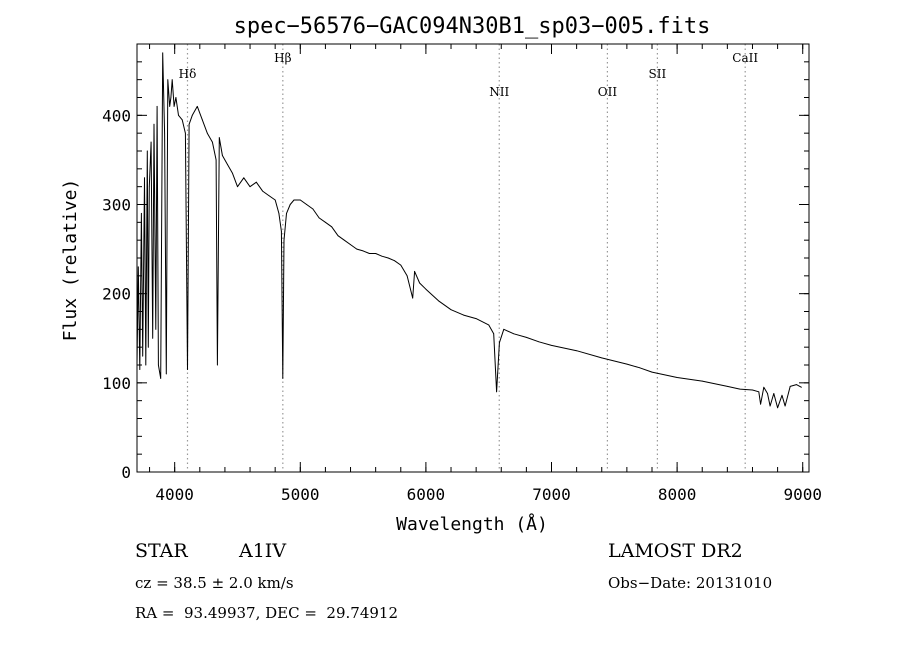 This screenshot has height=650, width=900. Describe the element at coordinates (267, 613) in the screenshot. I see `coords-line: RA = 93.49937, DEC = 29.74912` at that location.